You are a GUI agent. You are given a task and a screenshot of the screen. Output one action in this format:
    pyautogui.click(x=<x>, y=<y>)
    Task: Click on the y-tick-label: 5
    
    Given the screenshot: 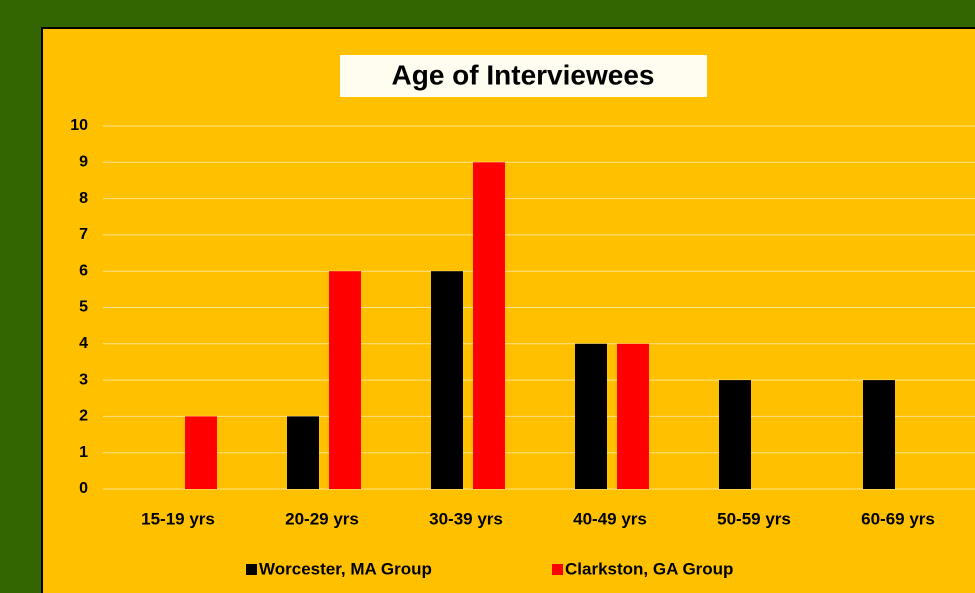 What is the action you would take?
    pyautogui.click(x=83, y=307)
    